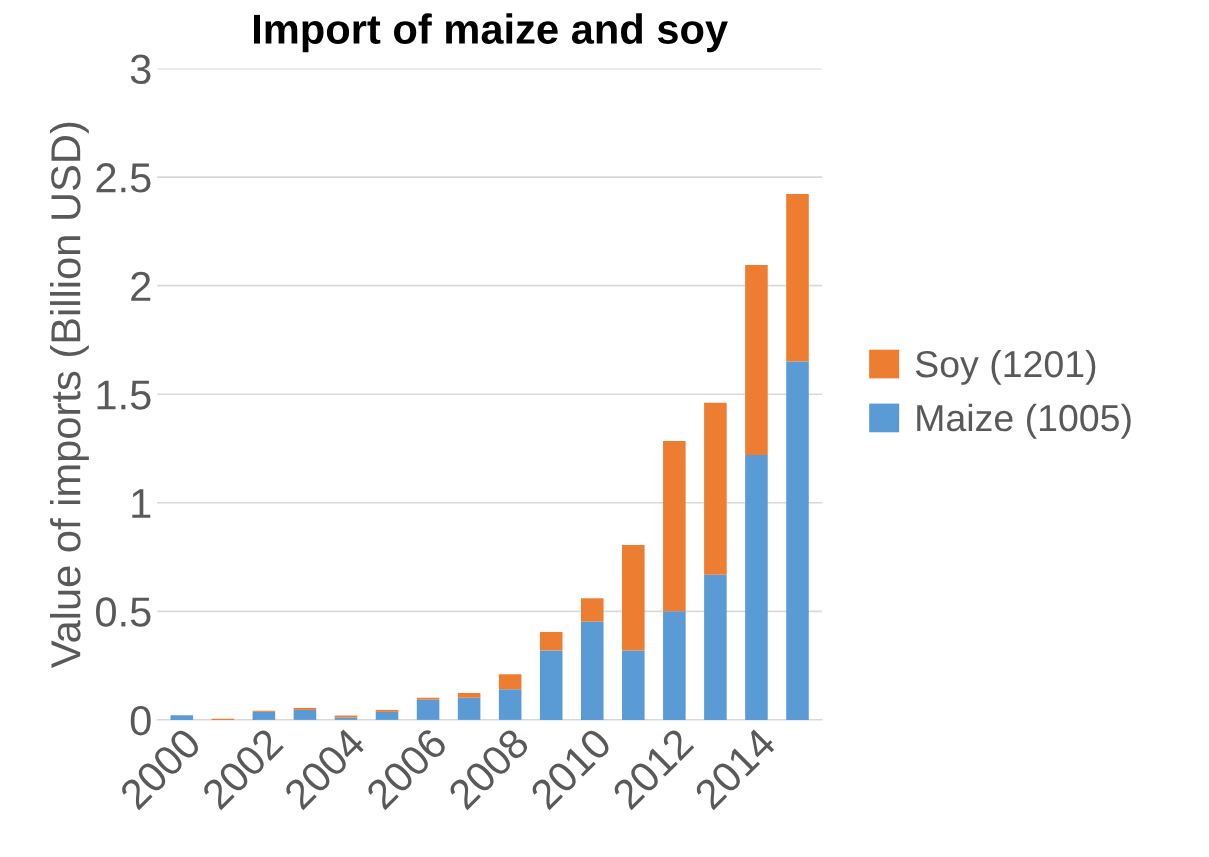  What do you see at coordinates (140, 69) in the screenshot?
I see `y-tick-label: 3` at bounding box center [140, 69].